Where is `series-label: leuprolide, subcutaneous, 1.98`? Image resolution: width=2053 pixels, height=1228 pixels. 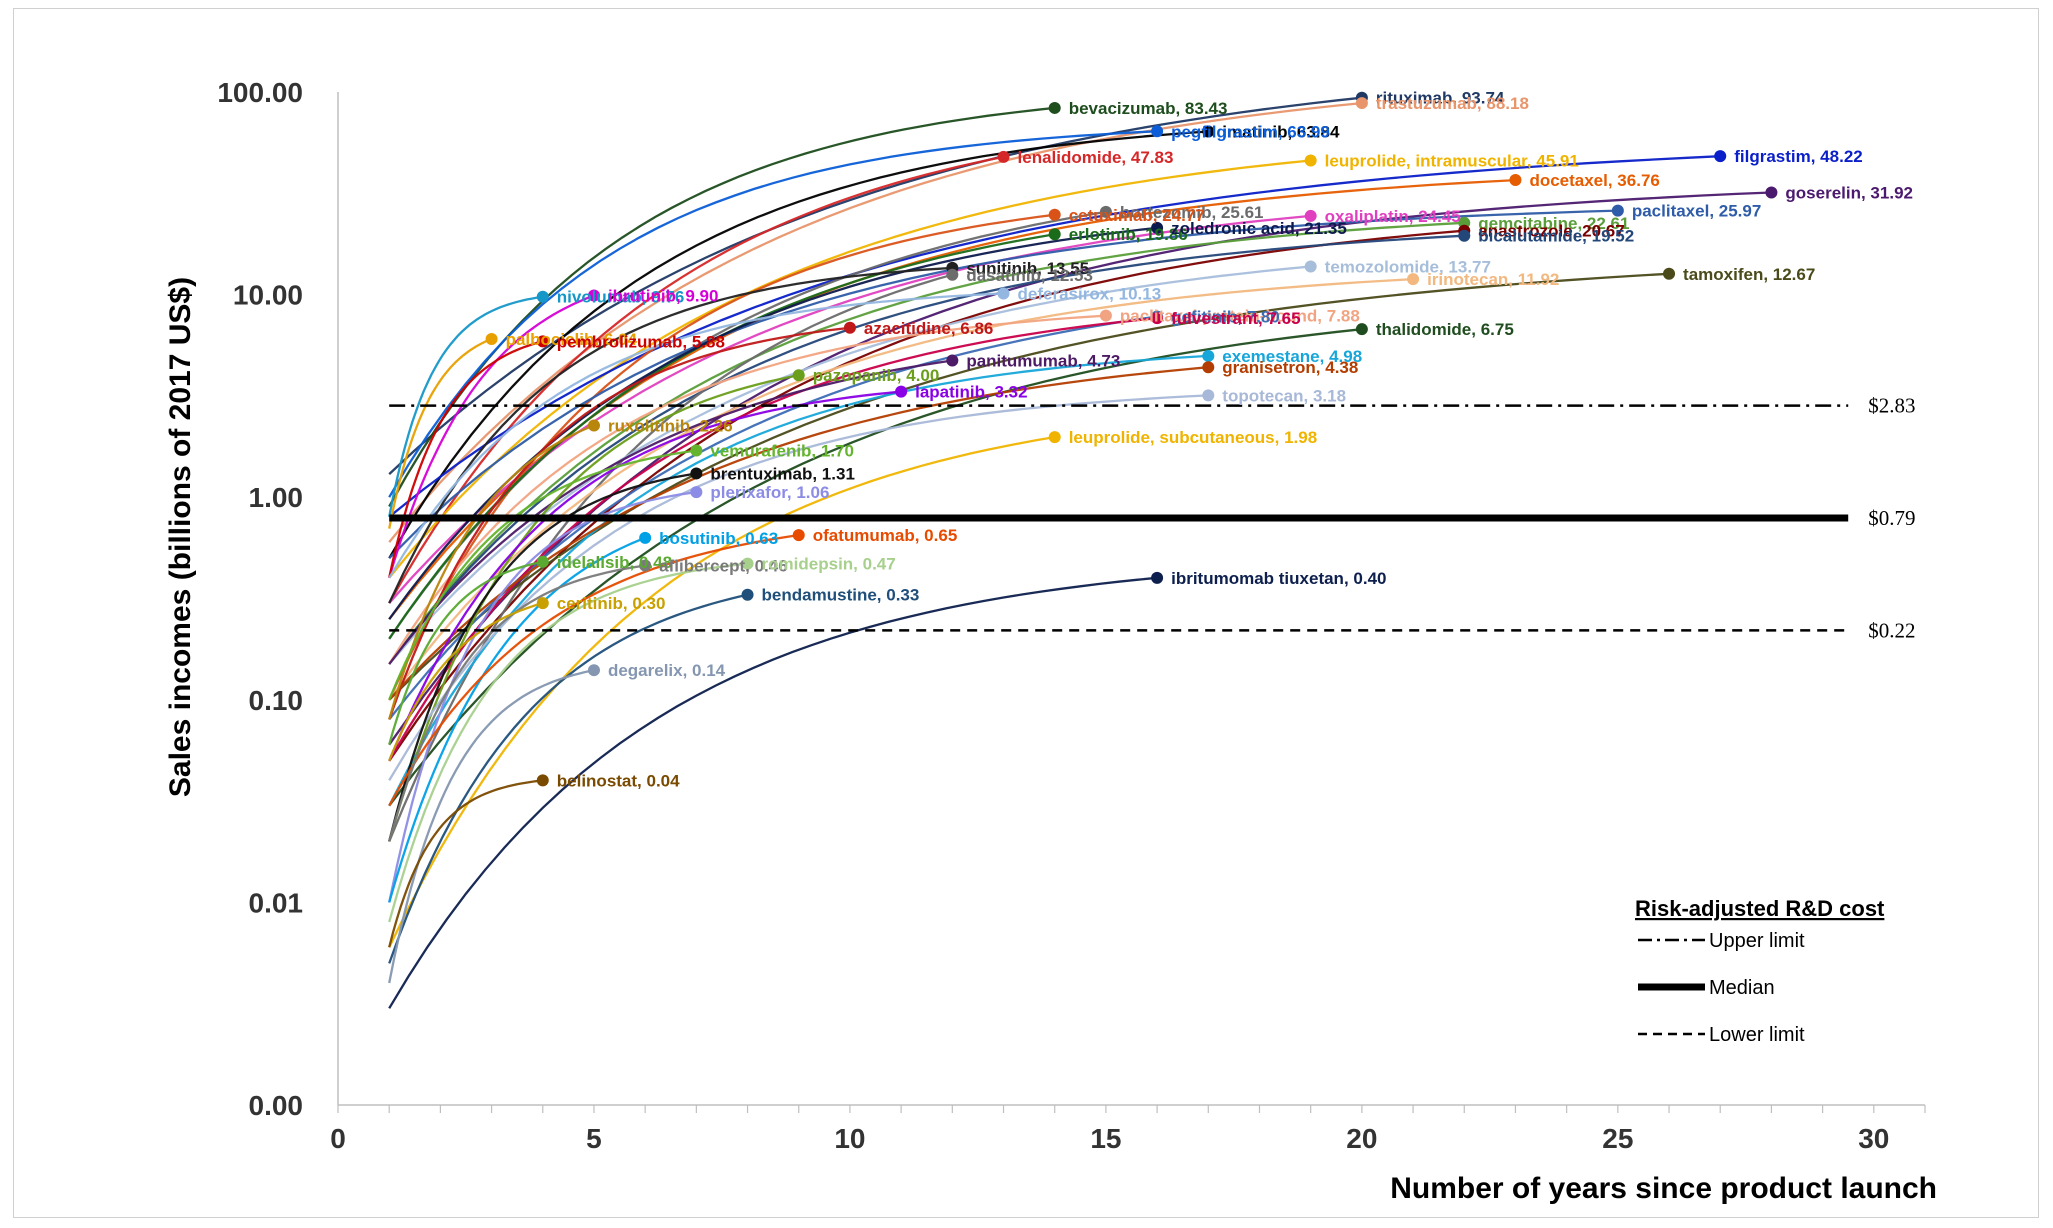 series-label: leuprolide, subcutaneous, 1.98 is located at coordinates (1193, 437).